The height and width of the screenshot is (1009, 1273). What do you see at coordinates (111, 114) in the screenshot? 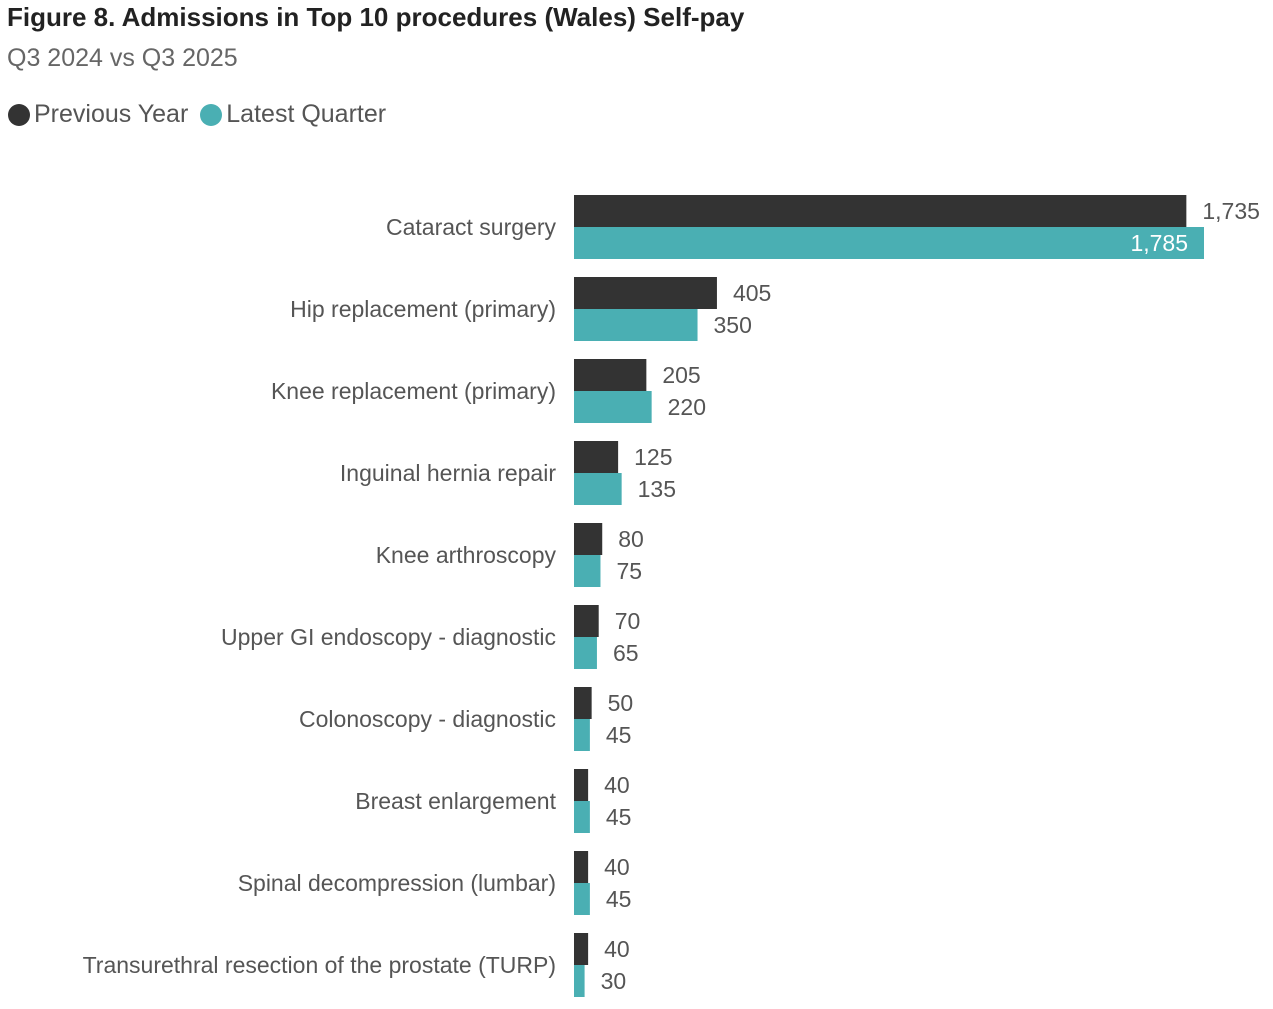
I see `legend-label-previous-year: Previous Year` at bounding box center [111, 114].